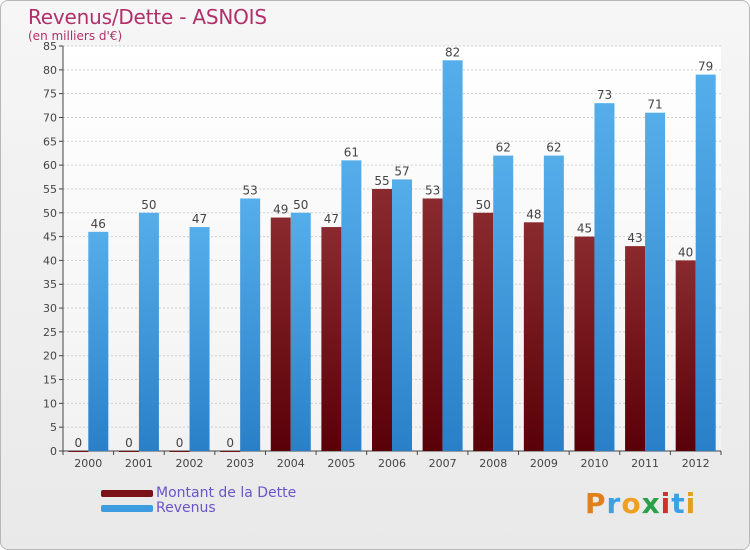  I want to click on data-label-revenus: 53, so click(250, 190).